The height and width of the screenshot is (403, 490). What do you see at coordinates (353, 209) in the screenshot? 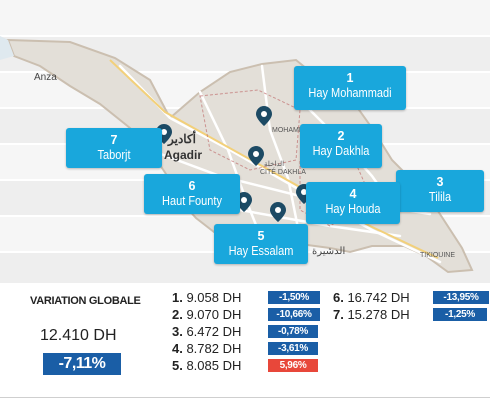
I see `region-name: Hay Houda` at bounding box center [353, 209].